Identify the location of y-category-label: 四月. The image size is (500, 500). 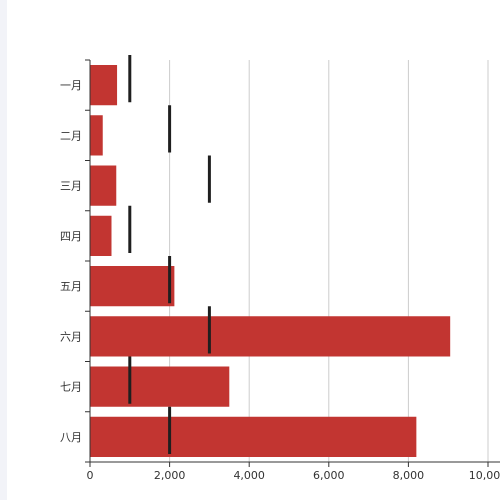
(71, 236).